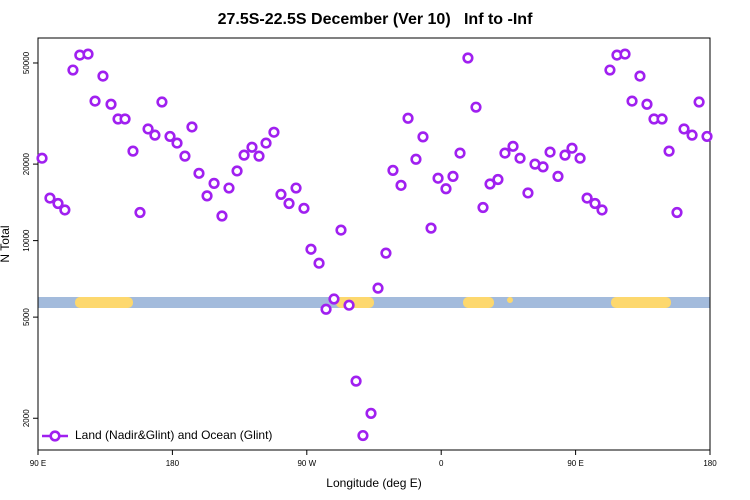  I want to click on y-axis-label: N Total, so click(6, 243).